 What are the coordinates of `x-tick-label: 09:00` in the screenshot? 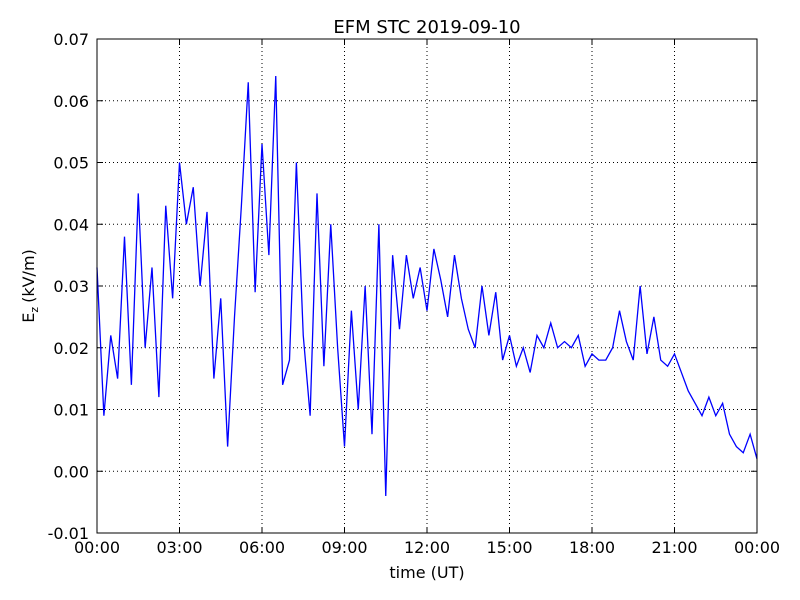 It's located at (344, 547).